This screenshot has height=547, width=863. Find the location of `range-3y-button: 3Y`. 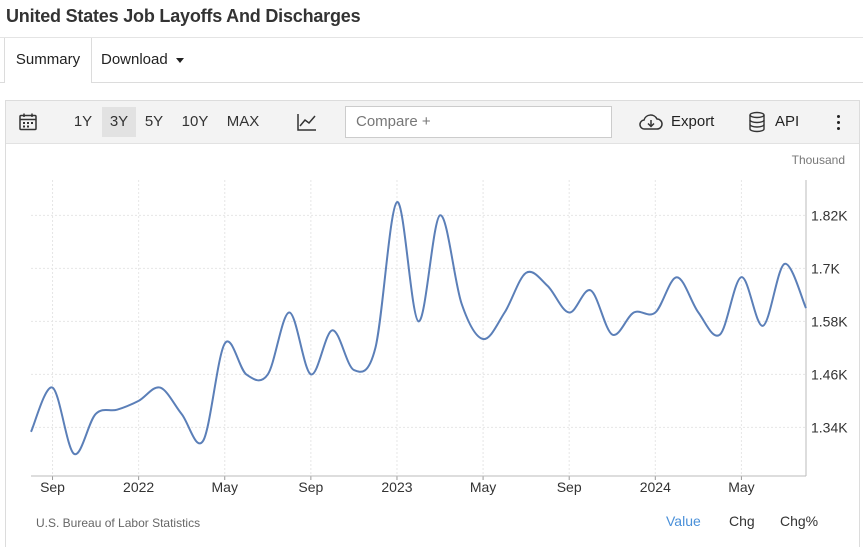

range-3y-button: 3Y is located at coordinates (119, 122).